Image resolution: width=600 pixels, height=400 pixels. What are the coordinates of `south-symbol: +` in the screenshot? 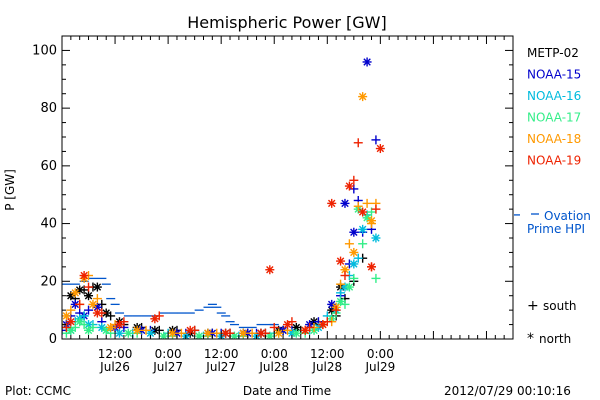 It's located at (533, 306).